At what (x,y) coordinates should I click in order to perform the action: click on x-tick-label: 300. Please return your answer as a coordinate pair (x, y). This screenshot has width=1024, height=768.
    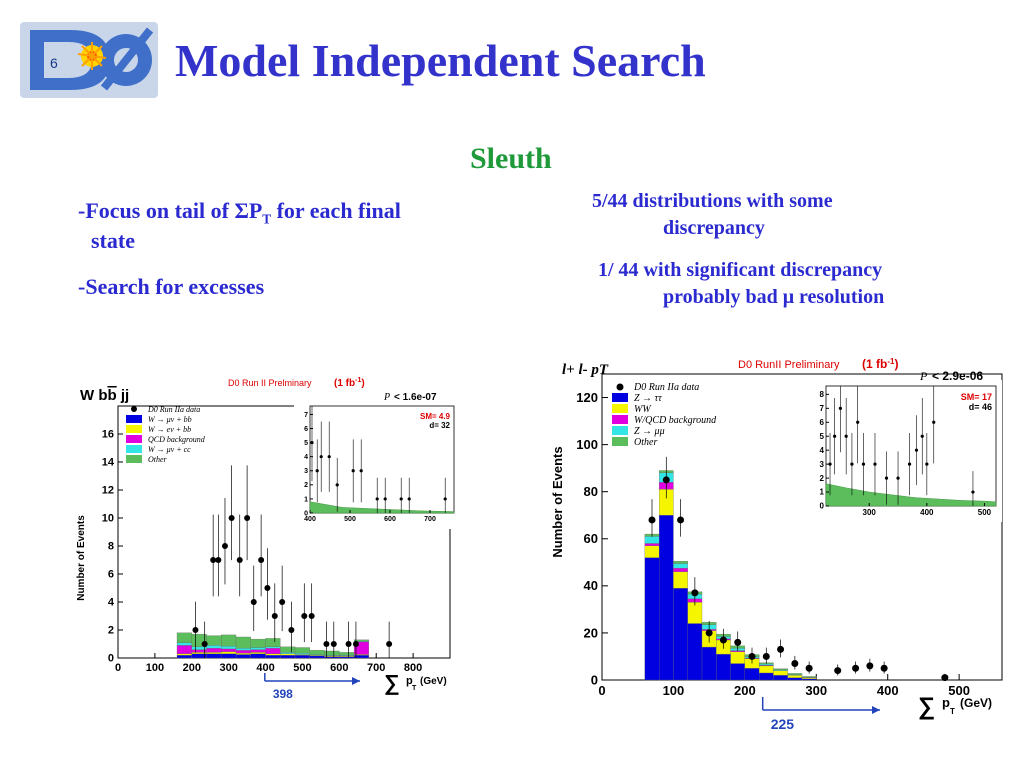
    Looking at the image, I should click on (816, 690).